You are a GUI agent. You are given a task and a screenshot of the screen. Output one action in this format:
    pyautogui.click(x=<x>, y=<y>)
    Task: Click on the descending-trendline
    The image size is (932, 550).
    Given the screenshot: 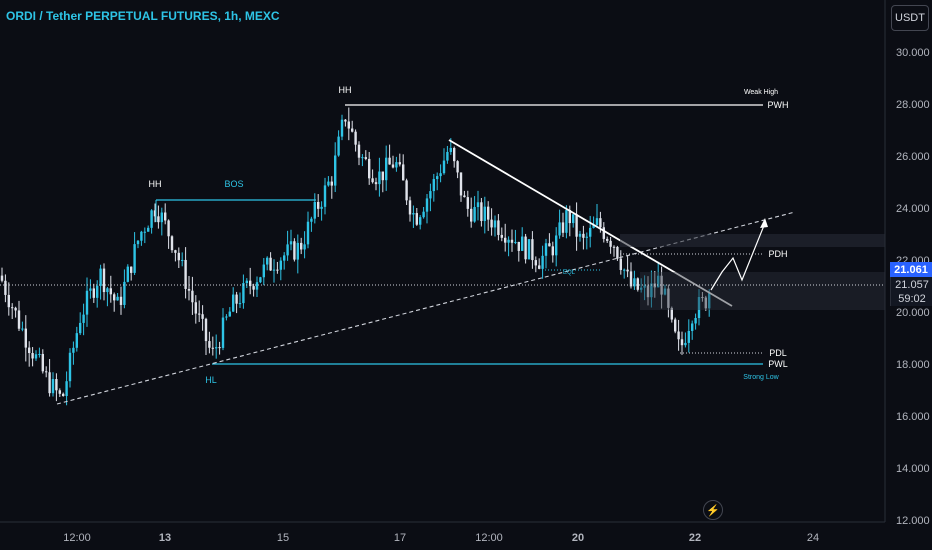 What is the action you would take?
    pyautogui.click(x=590, y=223)
    